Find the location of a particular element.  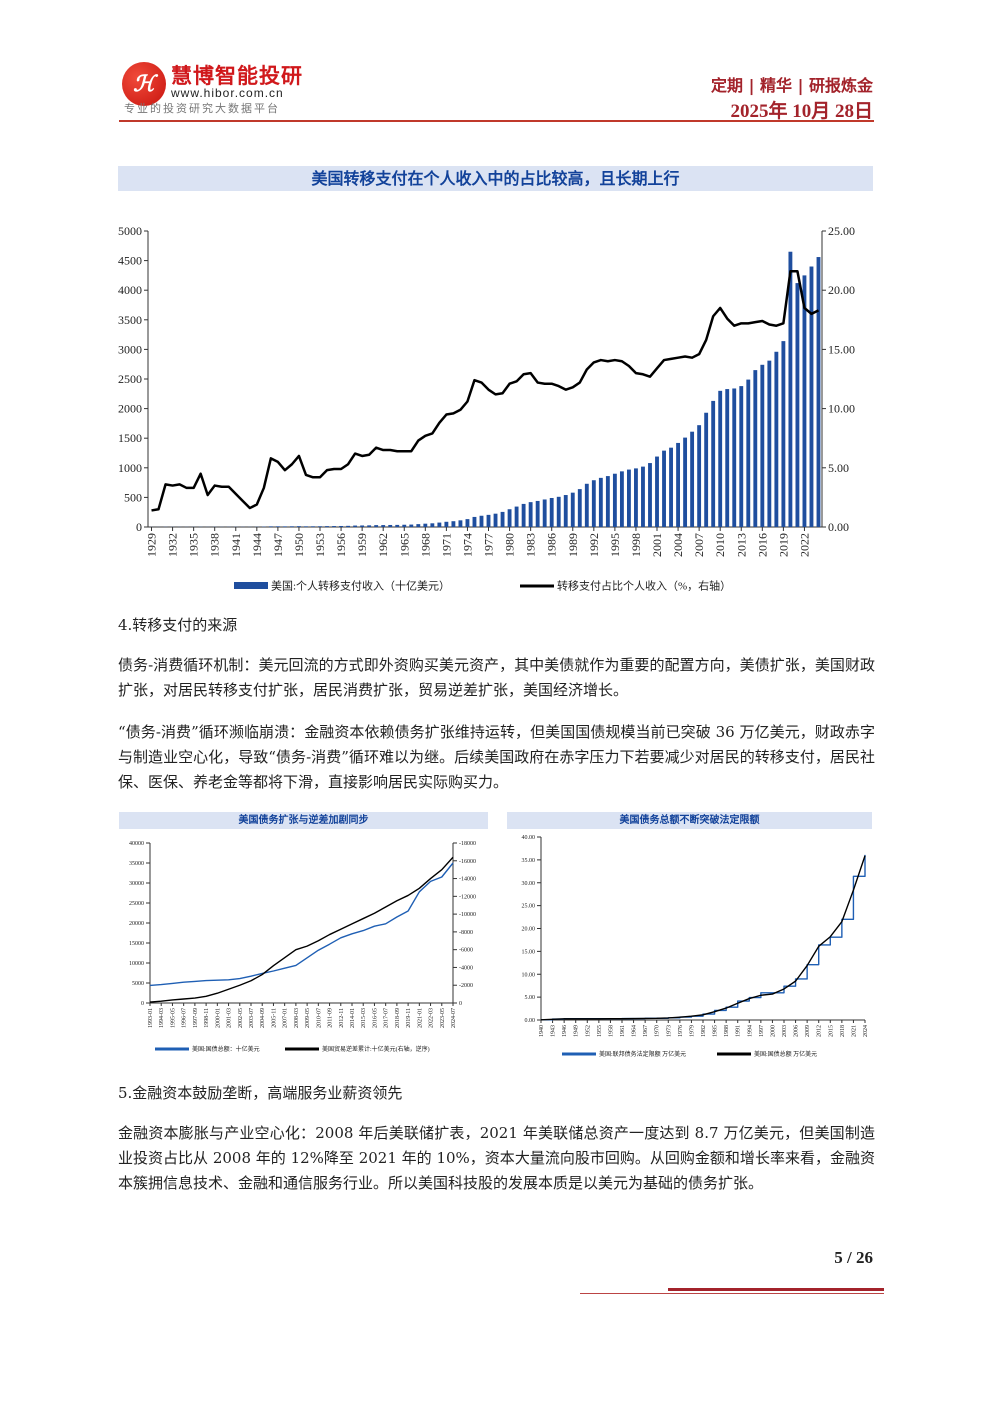

x-tick-label: 1964 is located at coordinates (635, 1031).